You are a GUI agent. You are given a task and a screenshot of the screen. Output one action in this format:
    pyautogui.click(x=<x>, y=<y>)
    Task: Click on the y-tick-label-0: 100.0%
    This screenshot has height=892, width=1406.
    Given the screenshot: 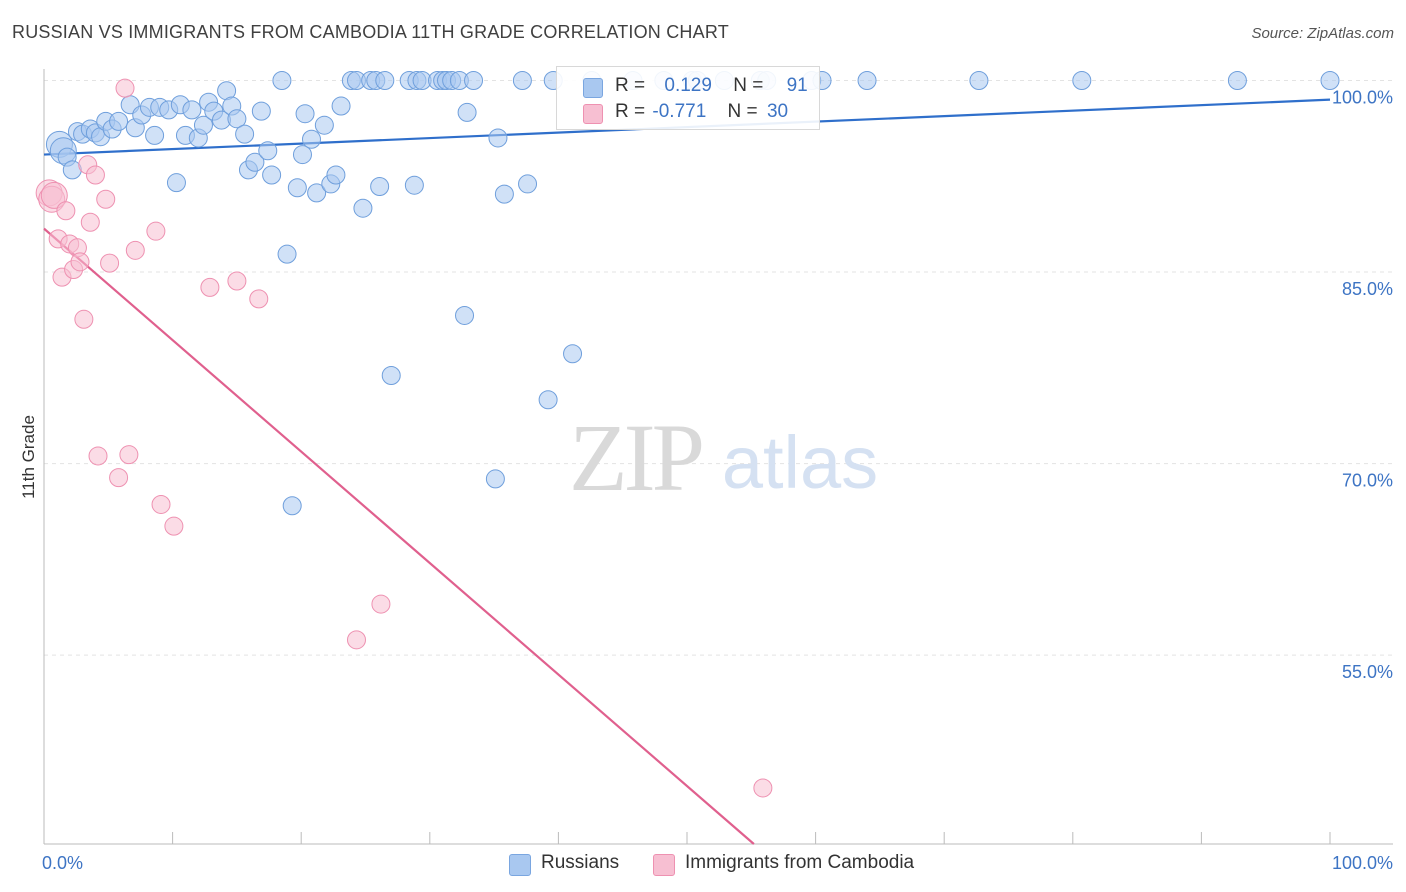 What is the action you would take?
    pyautogui.click(x=1362, y=98)
    